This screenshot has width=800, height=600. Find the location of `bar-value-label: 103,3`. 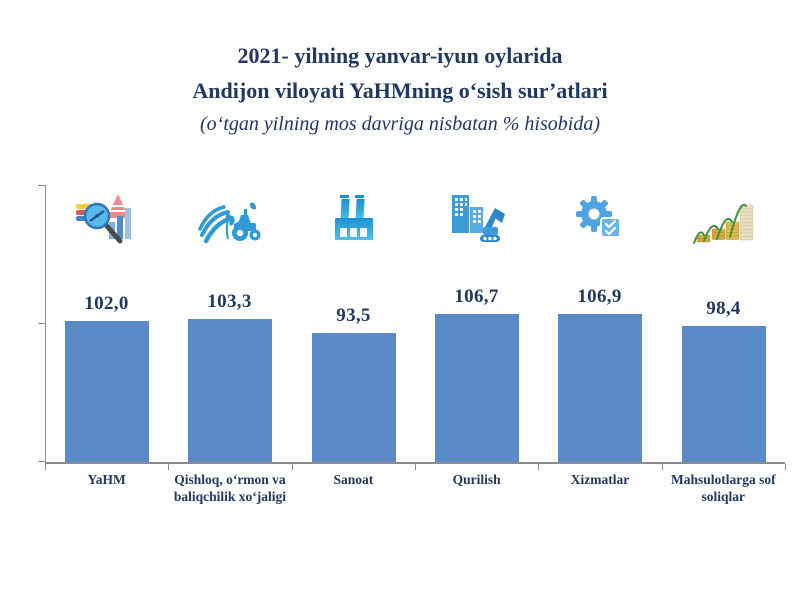

bar-value-label: 103,3 is located at coordinates (229, 301).